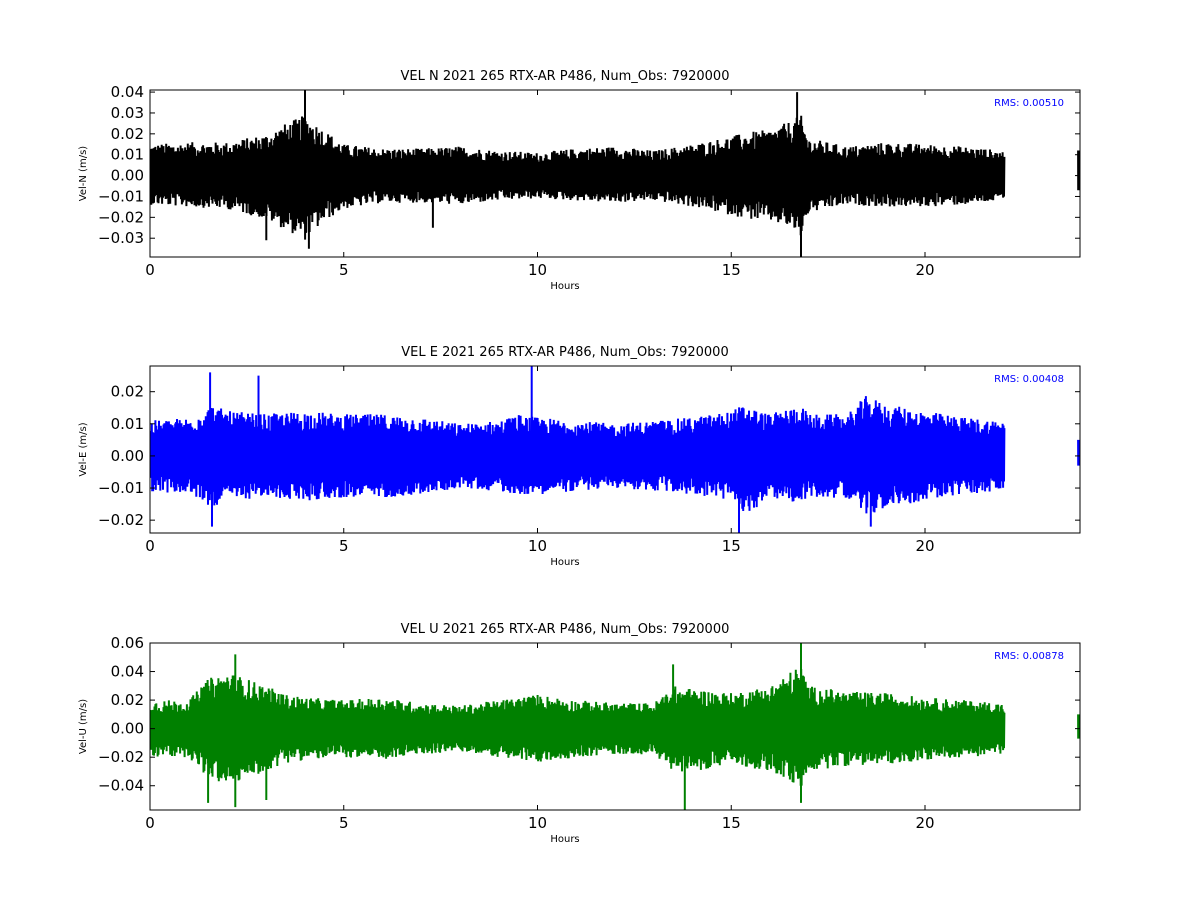  I want to click on panel-1-ytick-label: 0.02, so click(127, 134).